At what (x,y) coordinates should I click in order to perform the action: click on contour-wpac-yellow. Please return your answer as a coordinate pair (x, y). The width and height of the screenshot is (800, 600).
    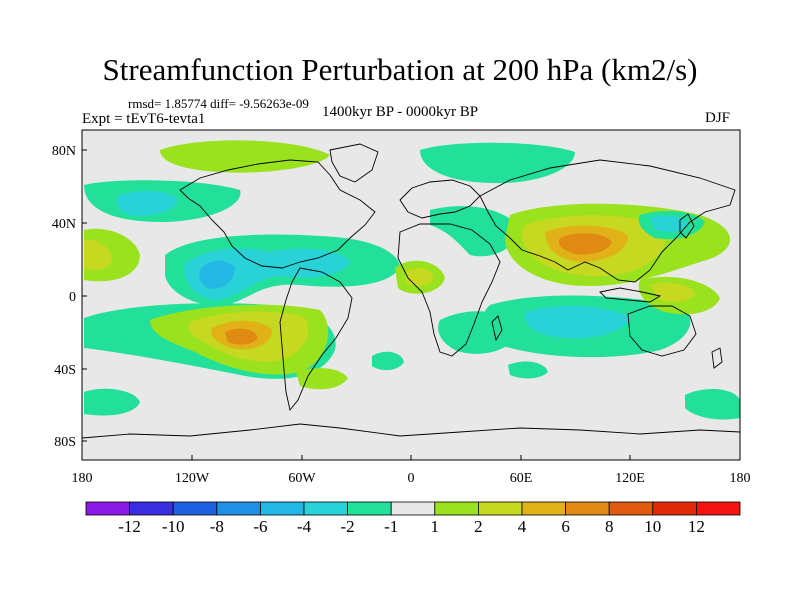
    Looking at the image, I should click on (98, 254).